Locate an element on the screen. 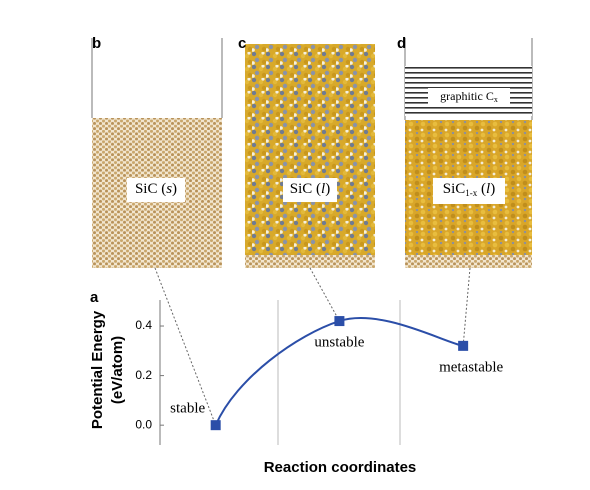  label-part: graphitic C is located at coordinates (467, 96).